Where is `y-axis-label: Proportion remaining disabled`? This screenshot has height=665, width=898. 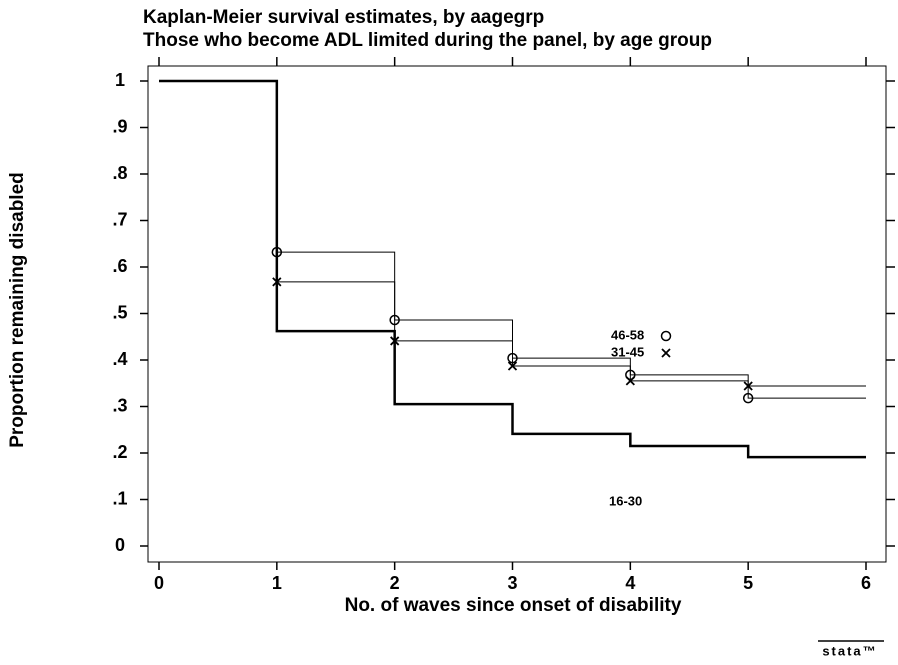 y-axis-label: Proportion remaining disabled is located at coordinates (17, 310).